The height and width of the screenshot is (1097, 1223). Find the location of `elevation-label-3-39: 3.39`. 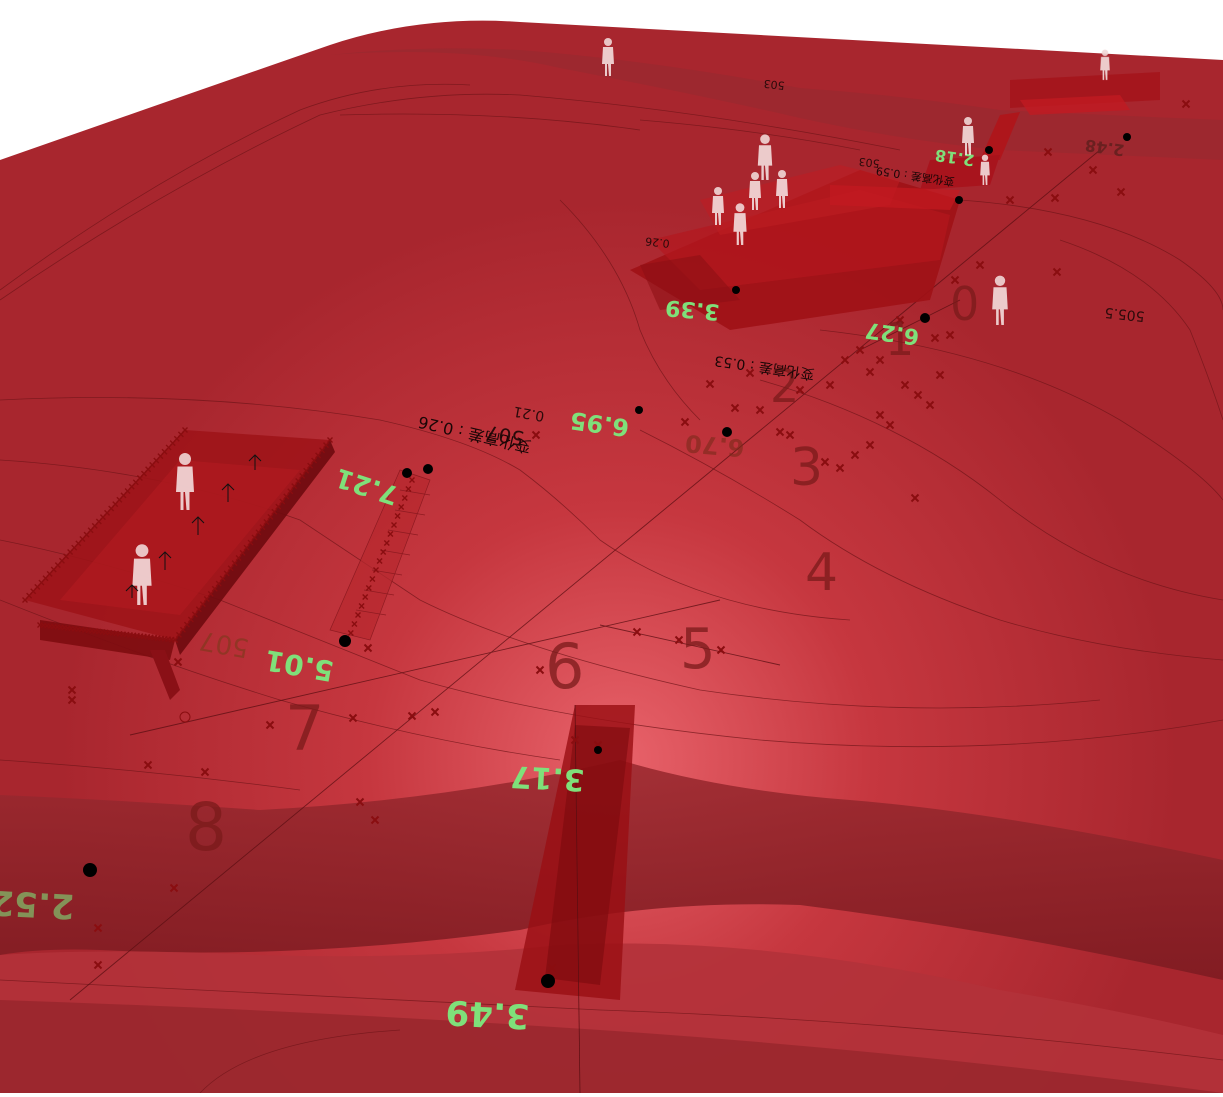

elevation-label-3-39: 3.39 is located at coordinates (692, 309).